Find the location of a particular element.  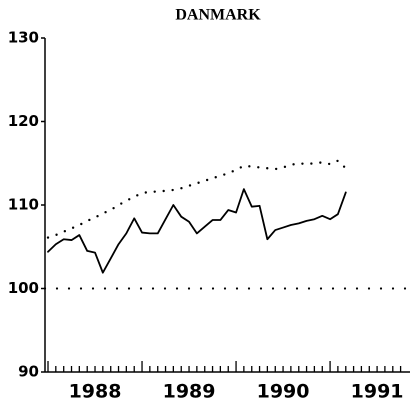

y-tick-label: 90 is located at coordinates (28, 372).